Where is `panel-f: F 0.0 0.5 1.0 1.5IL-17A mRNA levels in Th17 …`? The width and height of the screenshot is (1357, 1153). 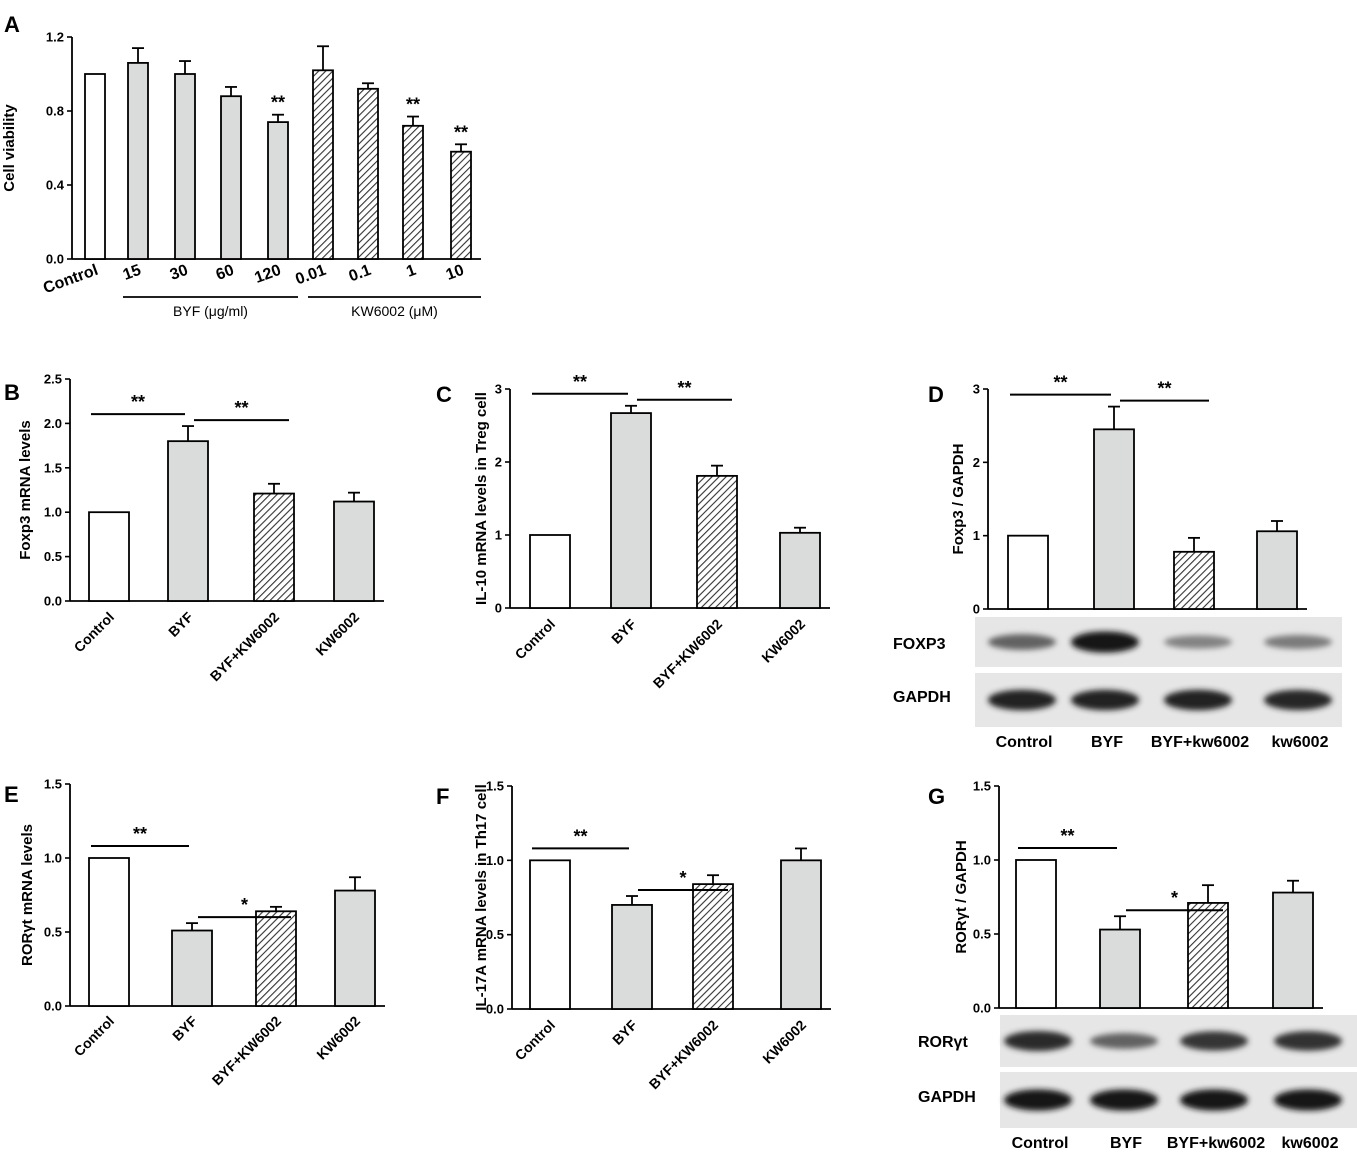 panel-f: F 0.0 0.5 1.0 1.5IL-17A mRNA levels in Th17 … is located at coordinates (633, 936).